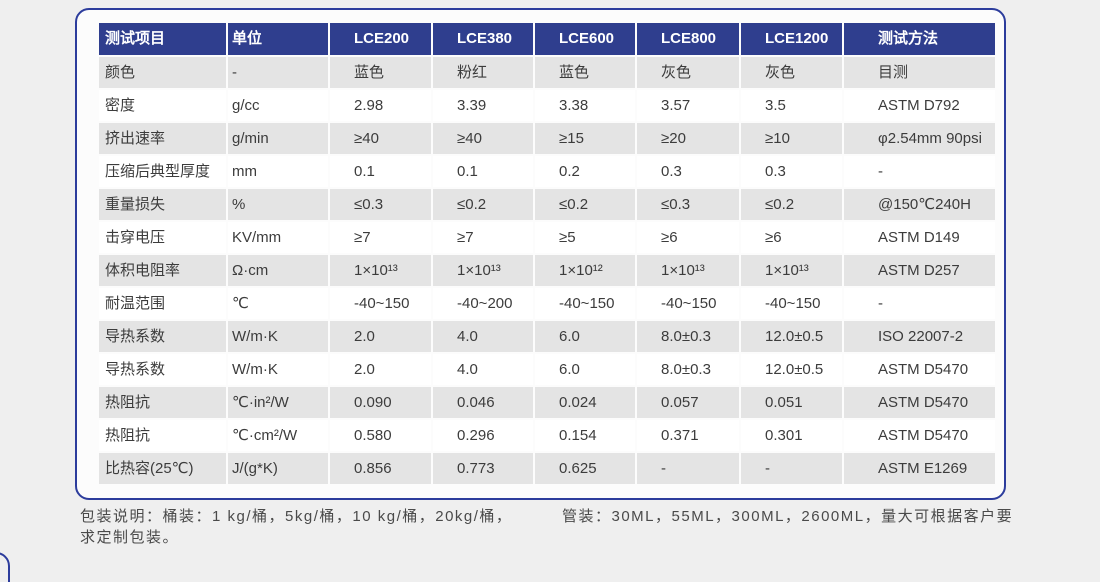 This screenshot has width=1100, height=582. Describe the element at coordinates (919, 72) in the screenshot. I see `cell-test-method: 目测` at that location.